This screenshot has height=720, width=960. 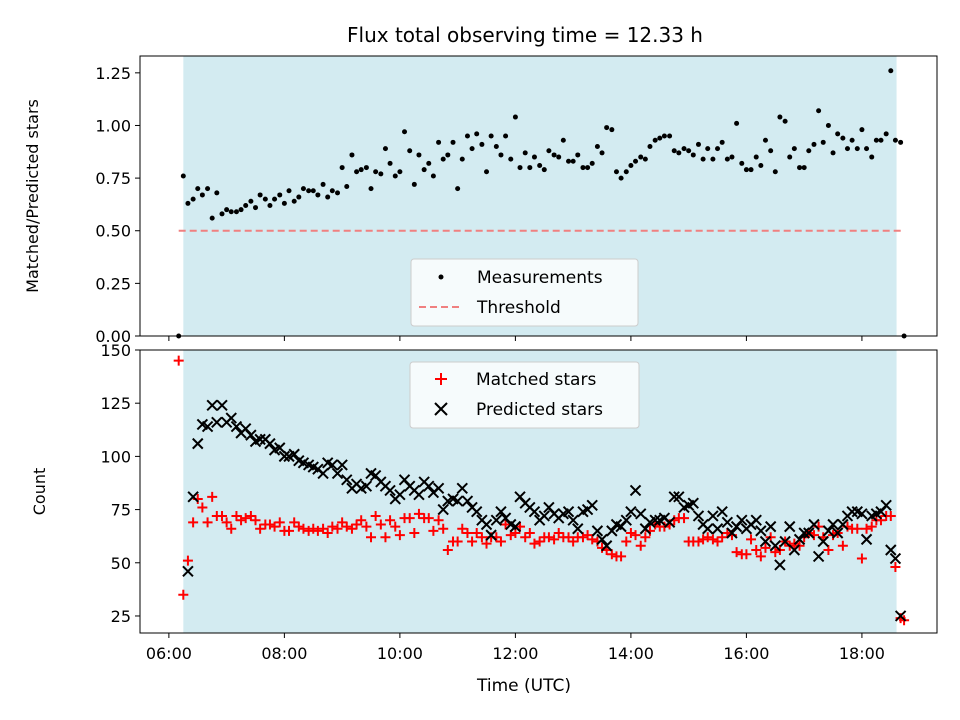 What do you see at coordinates (523, 686) in the screenshot?
I see `x-axis-label: Time (UTC)` at bounding box center [523, 686].